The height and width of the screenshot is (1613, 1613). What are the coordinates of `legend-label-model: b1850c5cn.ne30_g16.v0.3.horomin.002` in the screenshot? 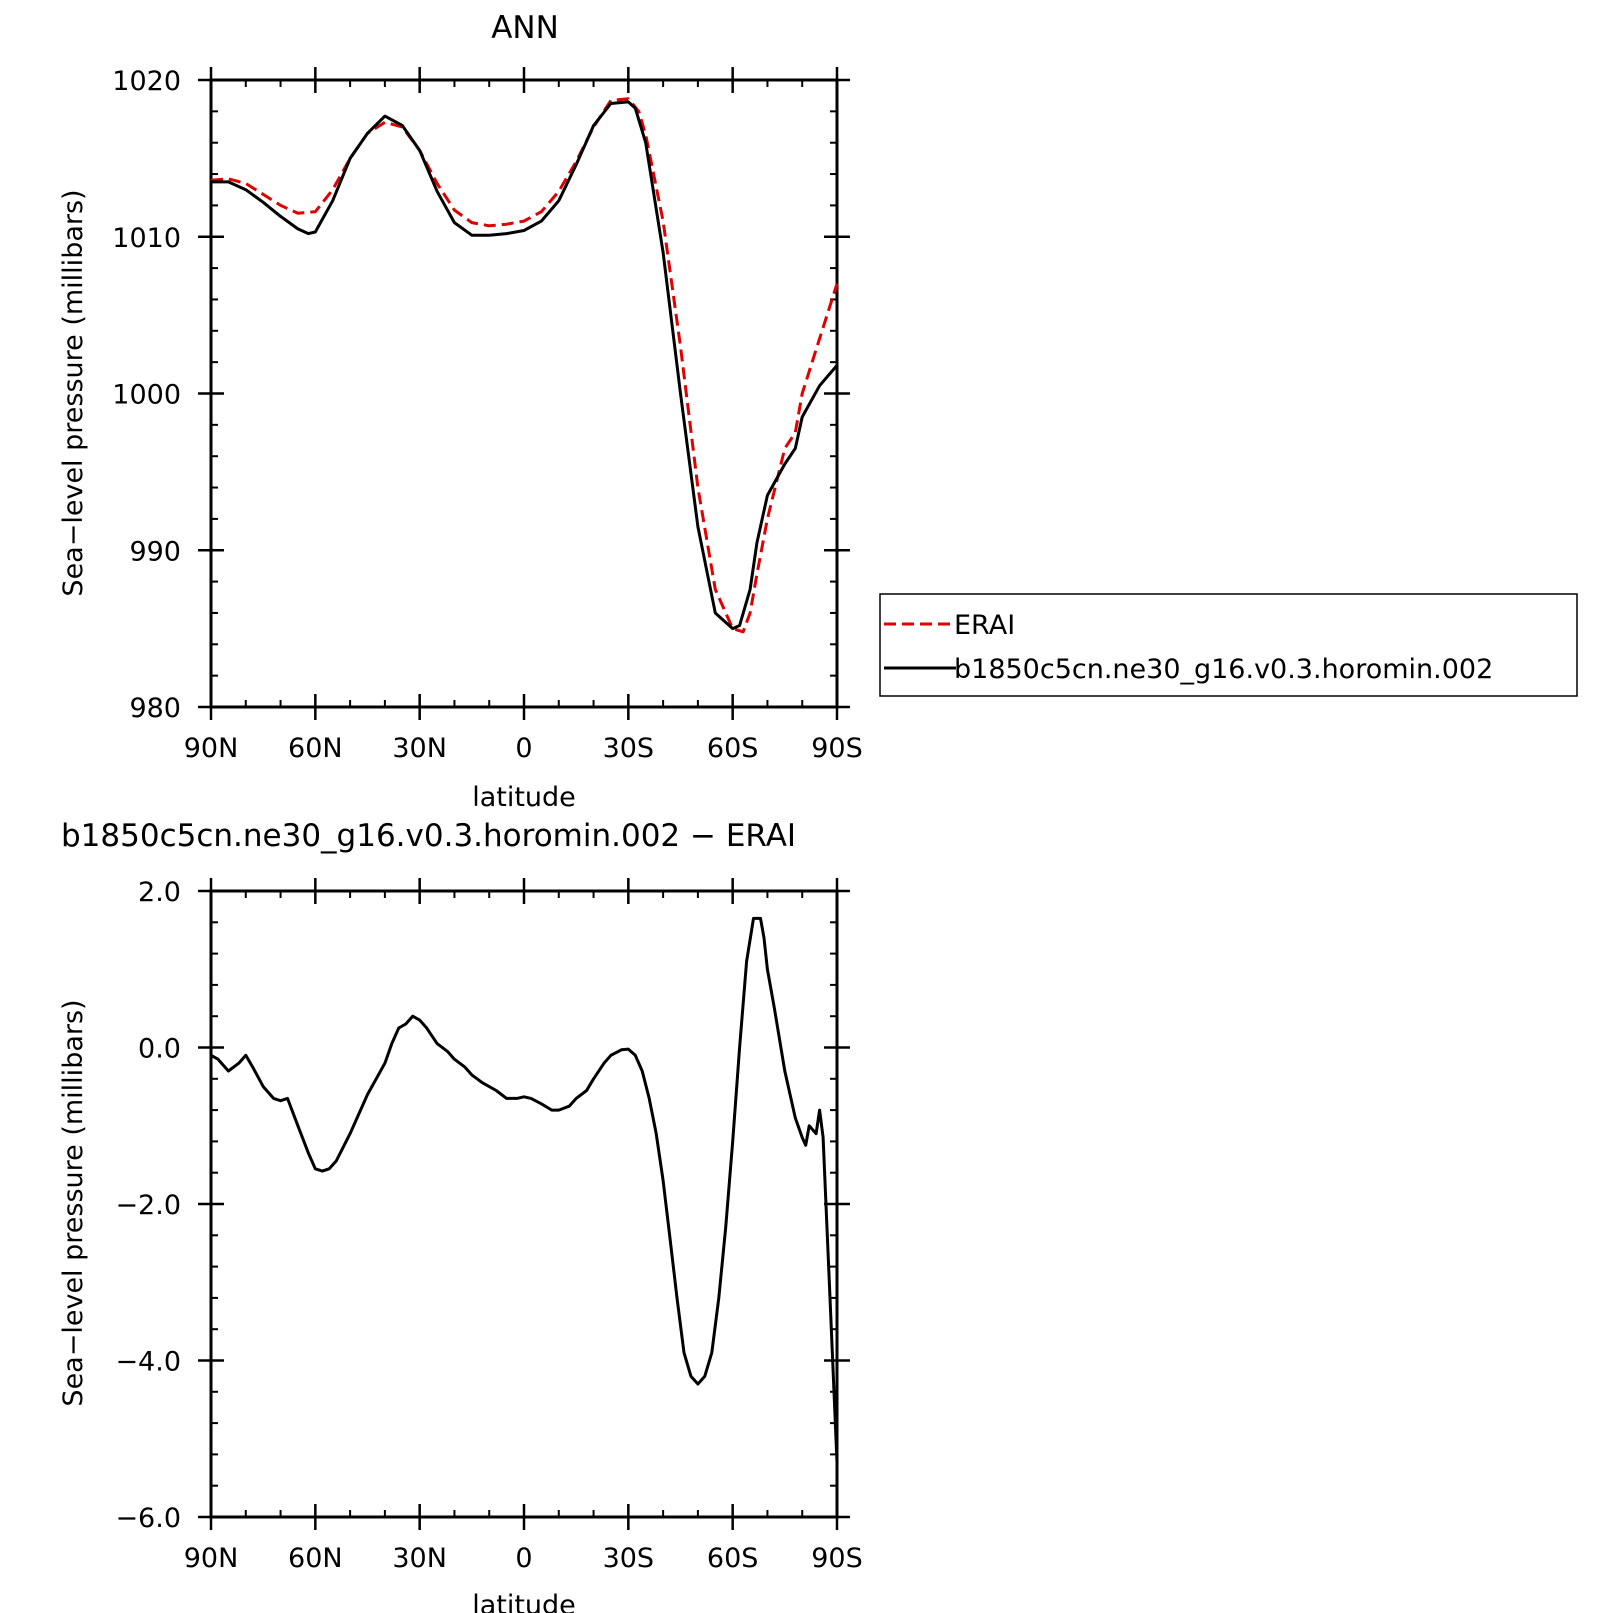 It's located at (1223, 669).